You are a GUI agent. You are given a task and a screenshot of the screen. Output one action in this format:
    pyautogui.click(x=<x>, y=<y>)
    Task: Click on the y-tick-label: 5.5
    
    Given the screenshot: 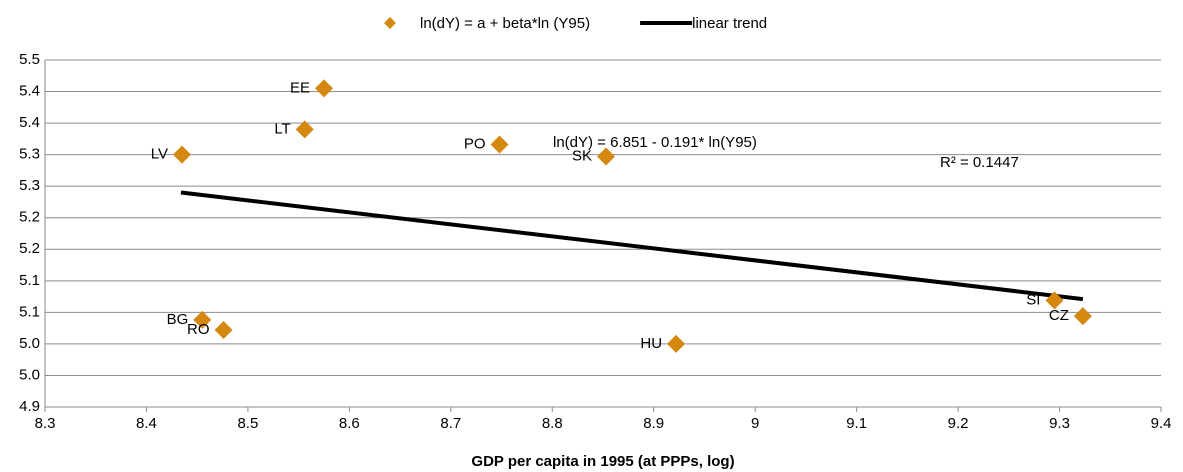 What is the action you would take?
    pyautogui.click(x=29, y=59)
    